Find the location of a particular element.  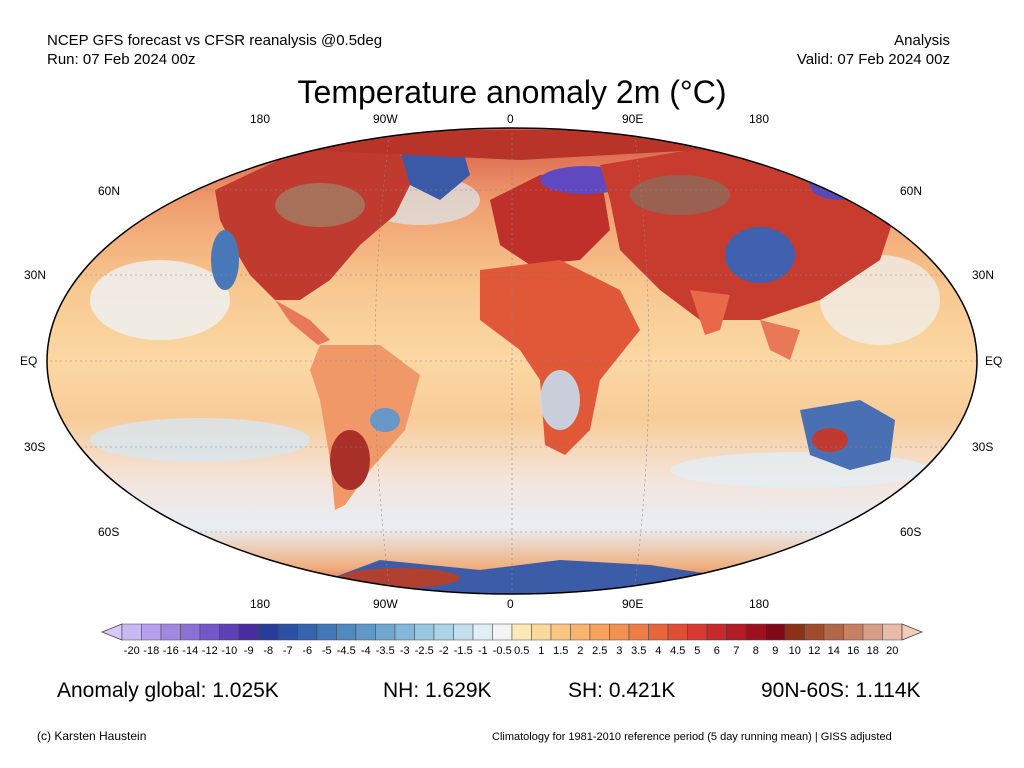

india-land is located at coordinates (710, 312).